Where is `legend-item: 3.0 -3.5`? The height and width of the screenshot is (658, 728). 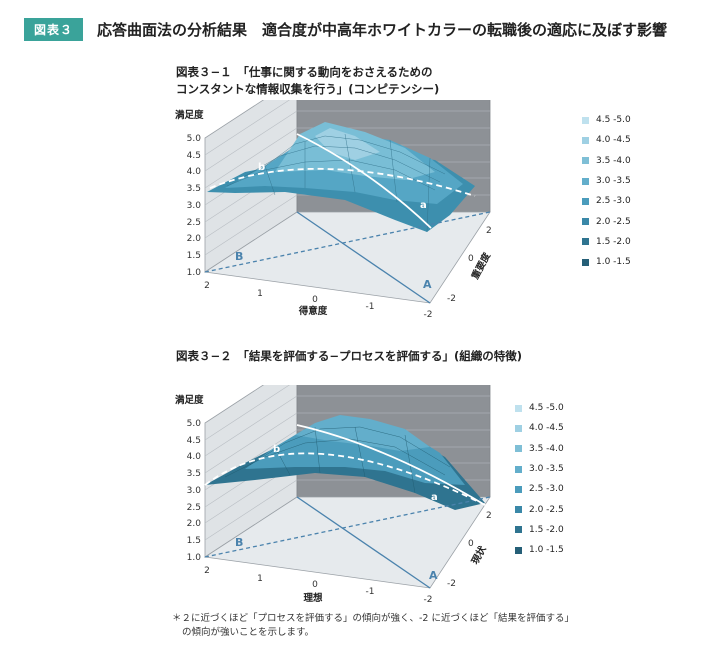
legend-item: 3.0 -3.5 is located at coordinates (606, 181).